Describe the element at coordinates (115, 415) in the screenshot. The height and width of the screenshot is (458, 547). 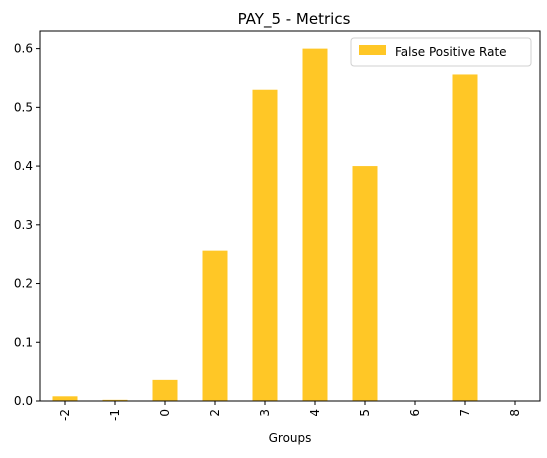
I see `x-tick-label: -1` at that location.